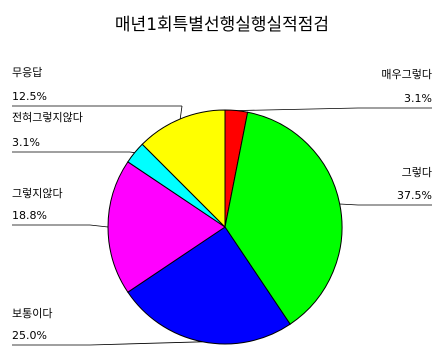  Describe the element at coordinates (297, 109) in the screenshot. I see `slice-1-leader` at that location.